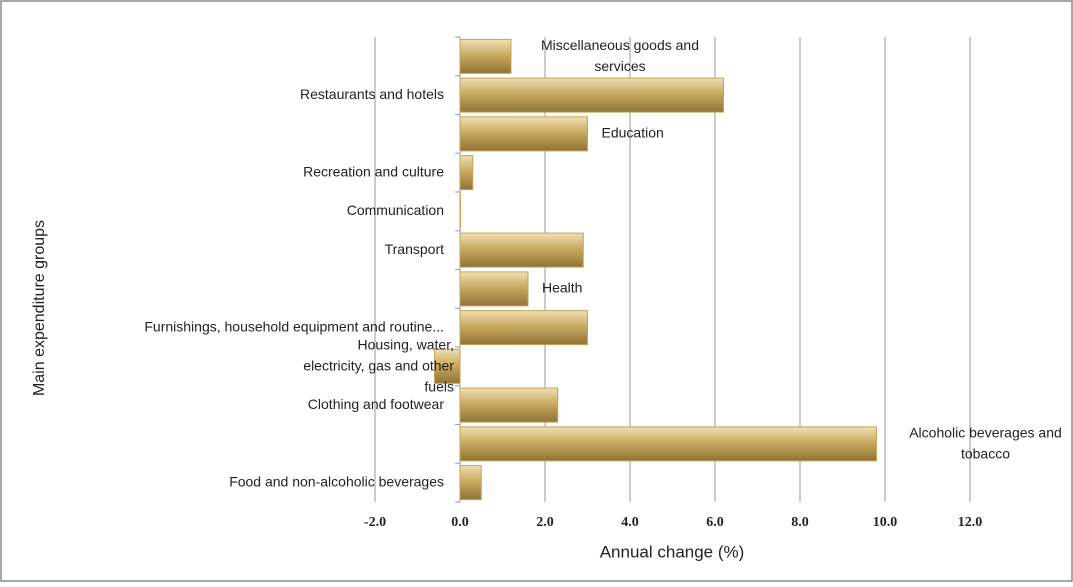 Image resolution: width=1073 pixels, height=587 pixels. Describe the element at coordinates (562, 288) in the screenshot. I see `category-label: Health` at that location.